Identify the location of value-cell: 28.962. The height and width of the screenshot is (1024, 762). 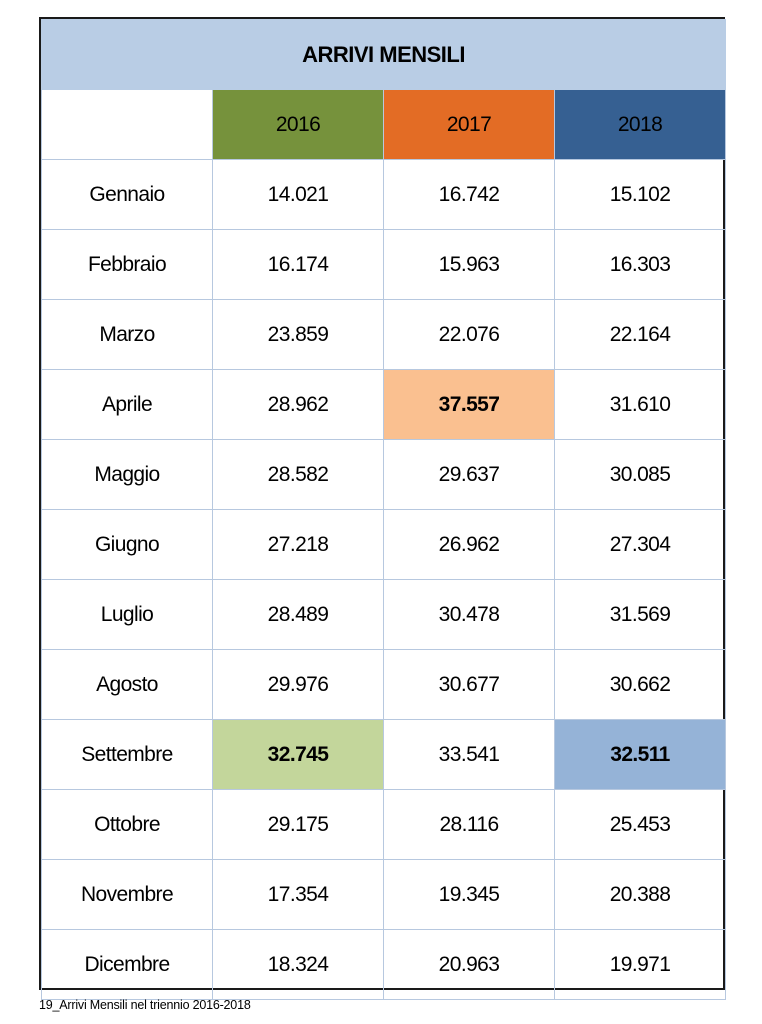
(298, 404).